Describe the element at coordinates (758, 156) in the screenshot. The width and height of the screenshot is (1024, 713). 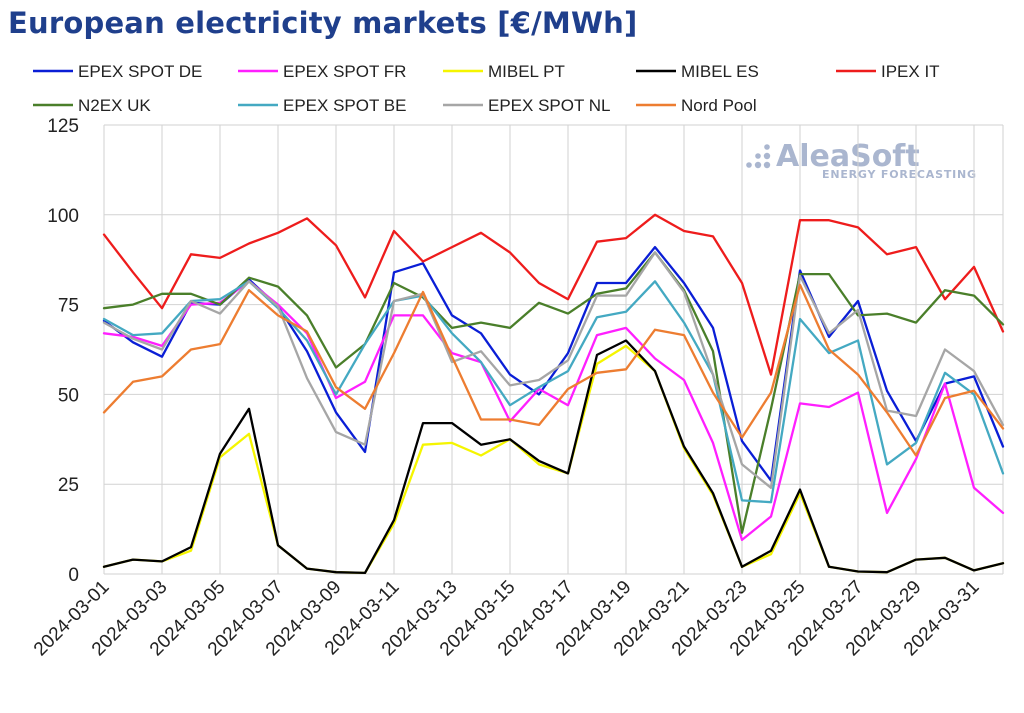
I see `aleasoft-dots-icon` at that location.